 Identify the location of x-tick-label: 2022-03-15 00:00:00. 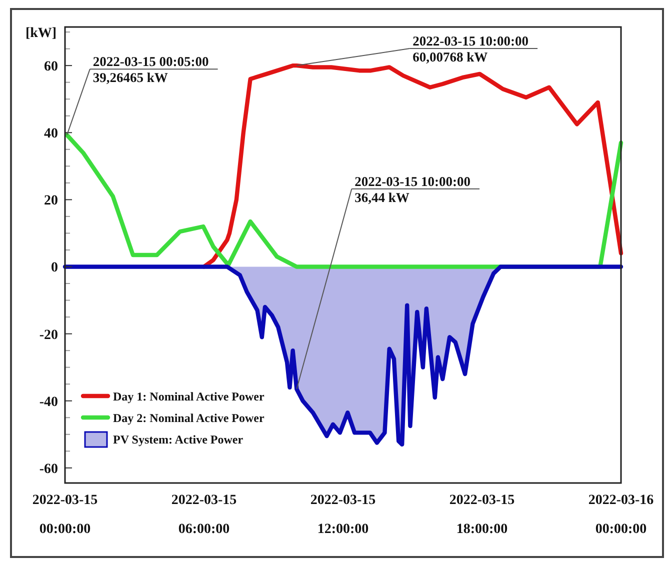
(65, 515).